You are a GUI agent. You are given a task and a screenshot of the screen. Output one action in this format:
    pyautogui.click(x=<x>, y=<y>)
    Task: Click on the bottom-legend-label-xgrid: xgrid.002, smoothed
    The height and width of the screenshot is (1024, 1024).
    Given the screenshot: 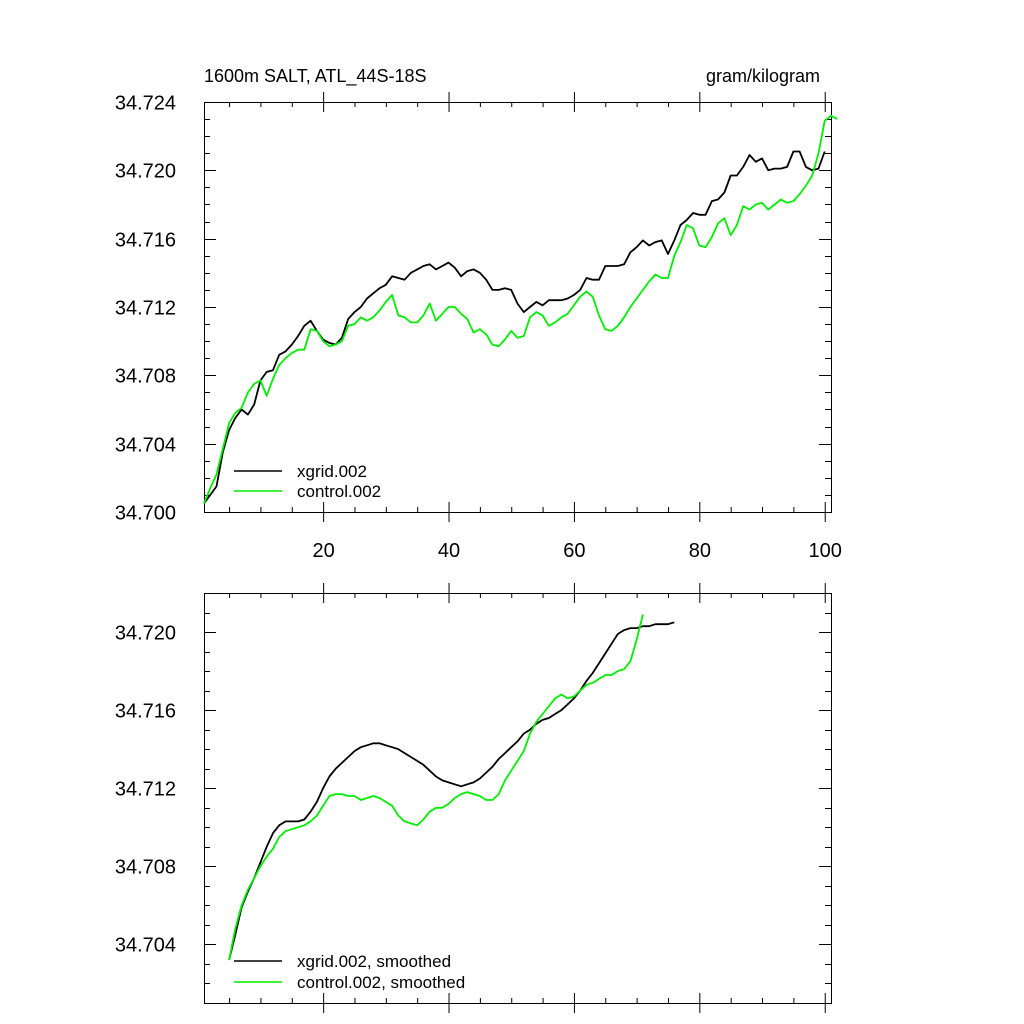 What is the action you would take?
    pyautogui.click(x=374, y=961)
    